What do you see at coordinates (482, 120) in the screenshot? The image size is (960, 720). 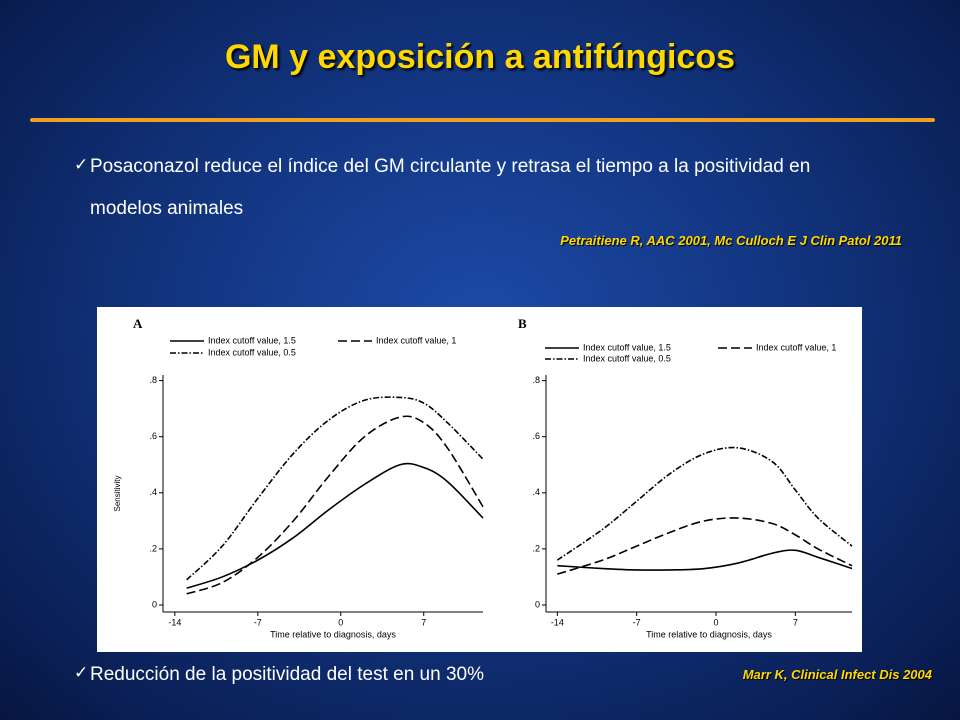 I see `title-rule` at bounding box center [482, 120].